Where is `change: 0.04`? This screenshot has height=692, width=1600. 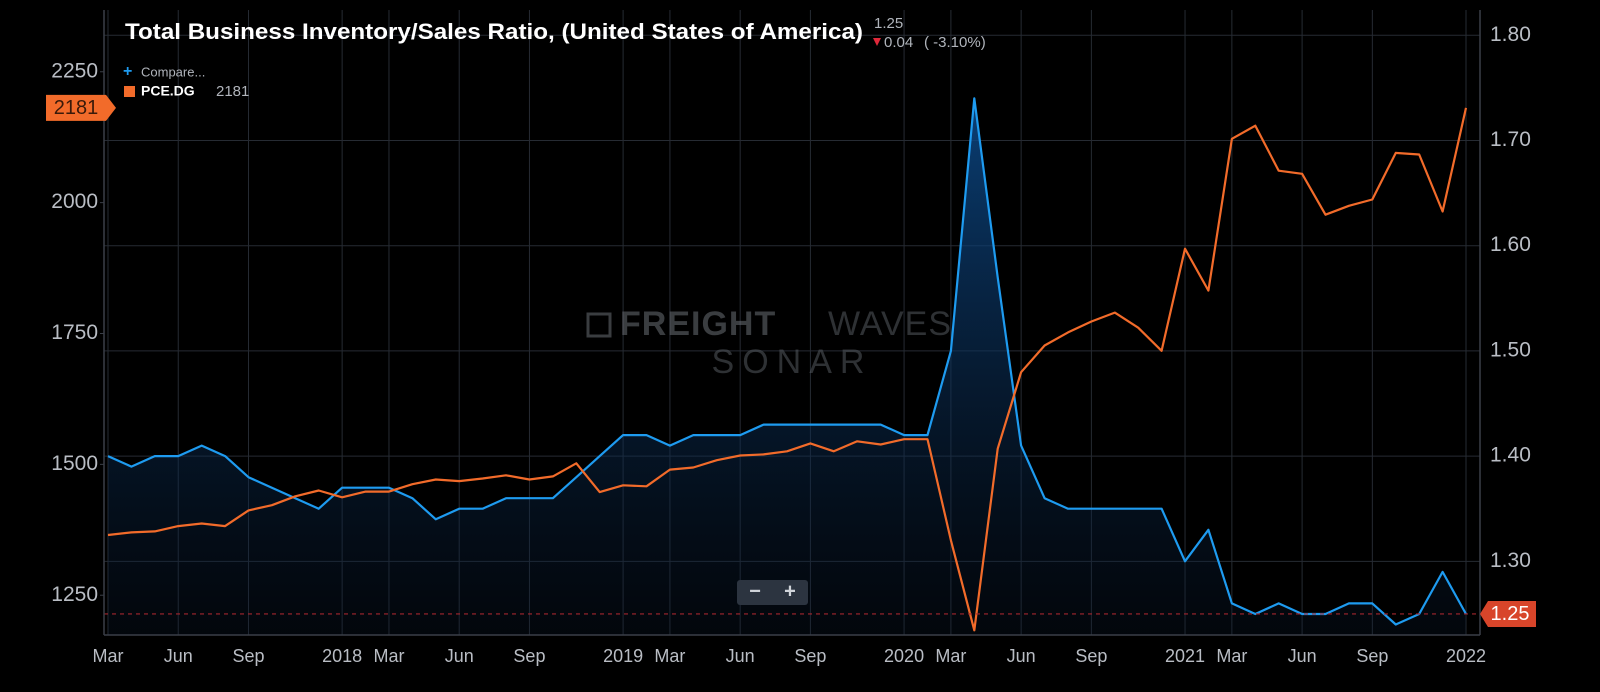
change: 0.04 is located at coordinates (898, 42).